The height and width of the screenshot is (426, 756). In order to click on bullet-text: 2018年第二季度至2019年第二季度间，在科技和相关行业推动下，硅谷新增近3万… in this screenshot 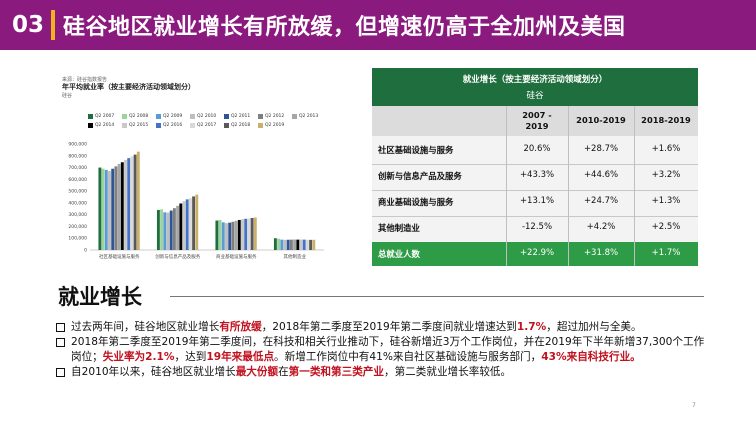, I will do `click(388, 350)`.